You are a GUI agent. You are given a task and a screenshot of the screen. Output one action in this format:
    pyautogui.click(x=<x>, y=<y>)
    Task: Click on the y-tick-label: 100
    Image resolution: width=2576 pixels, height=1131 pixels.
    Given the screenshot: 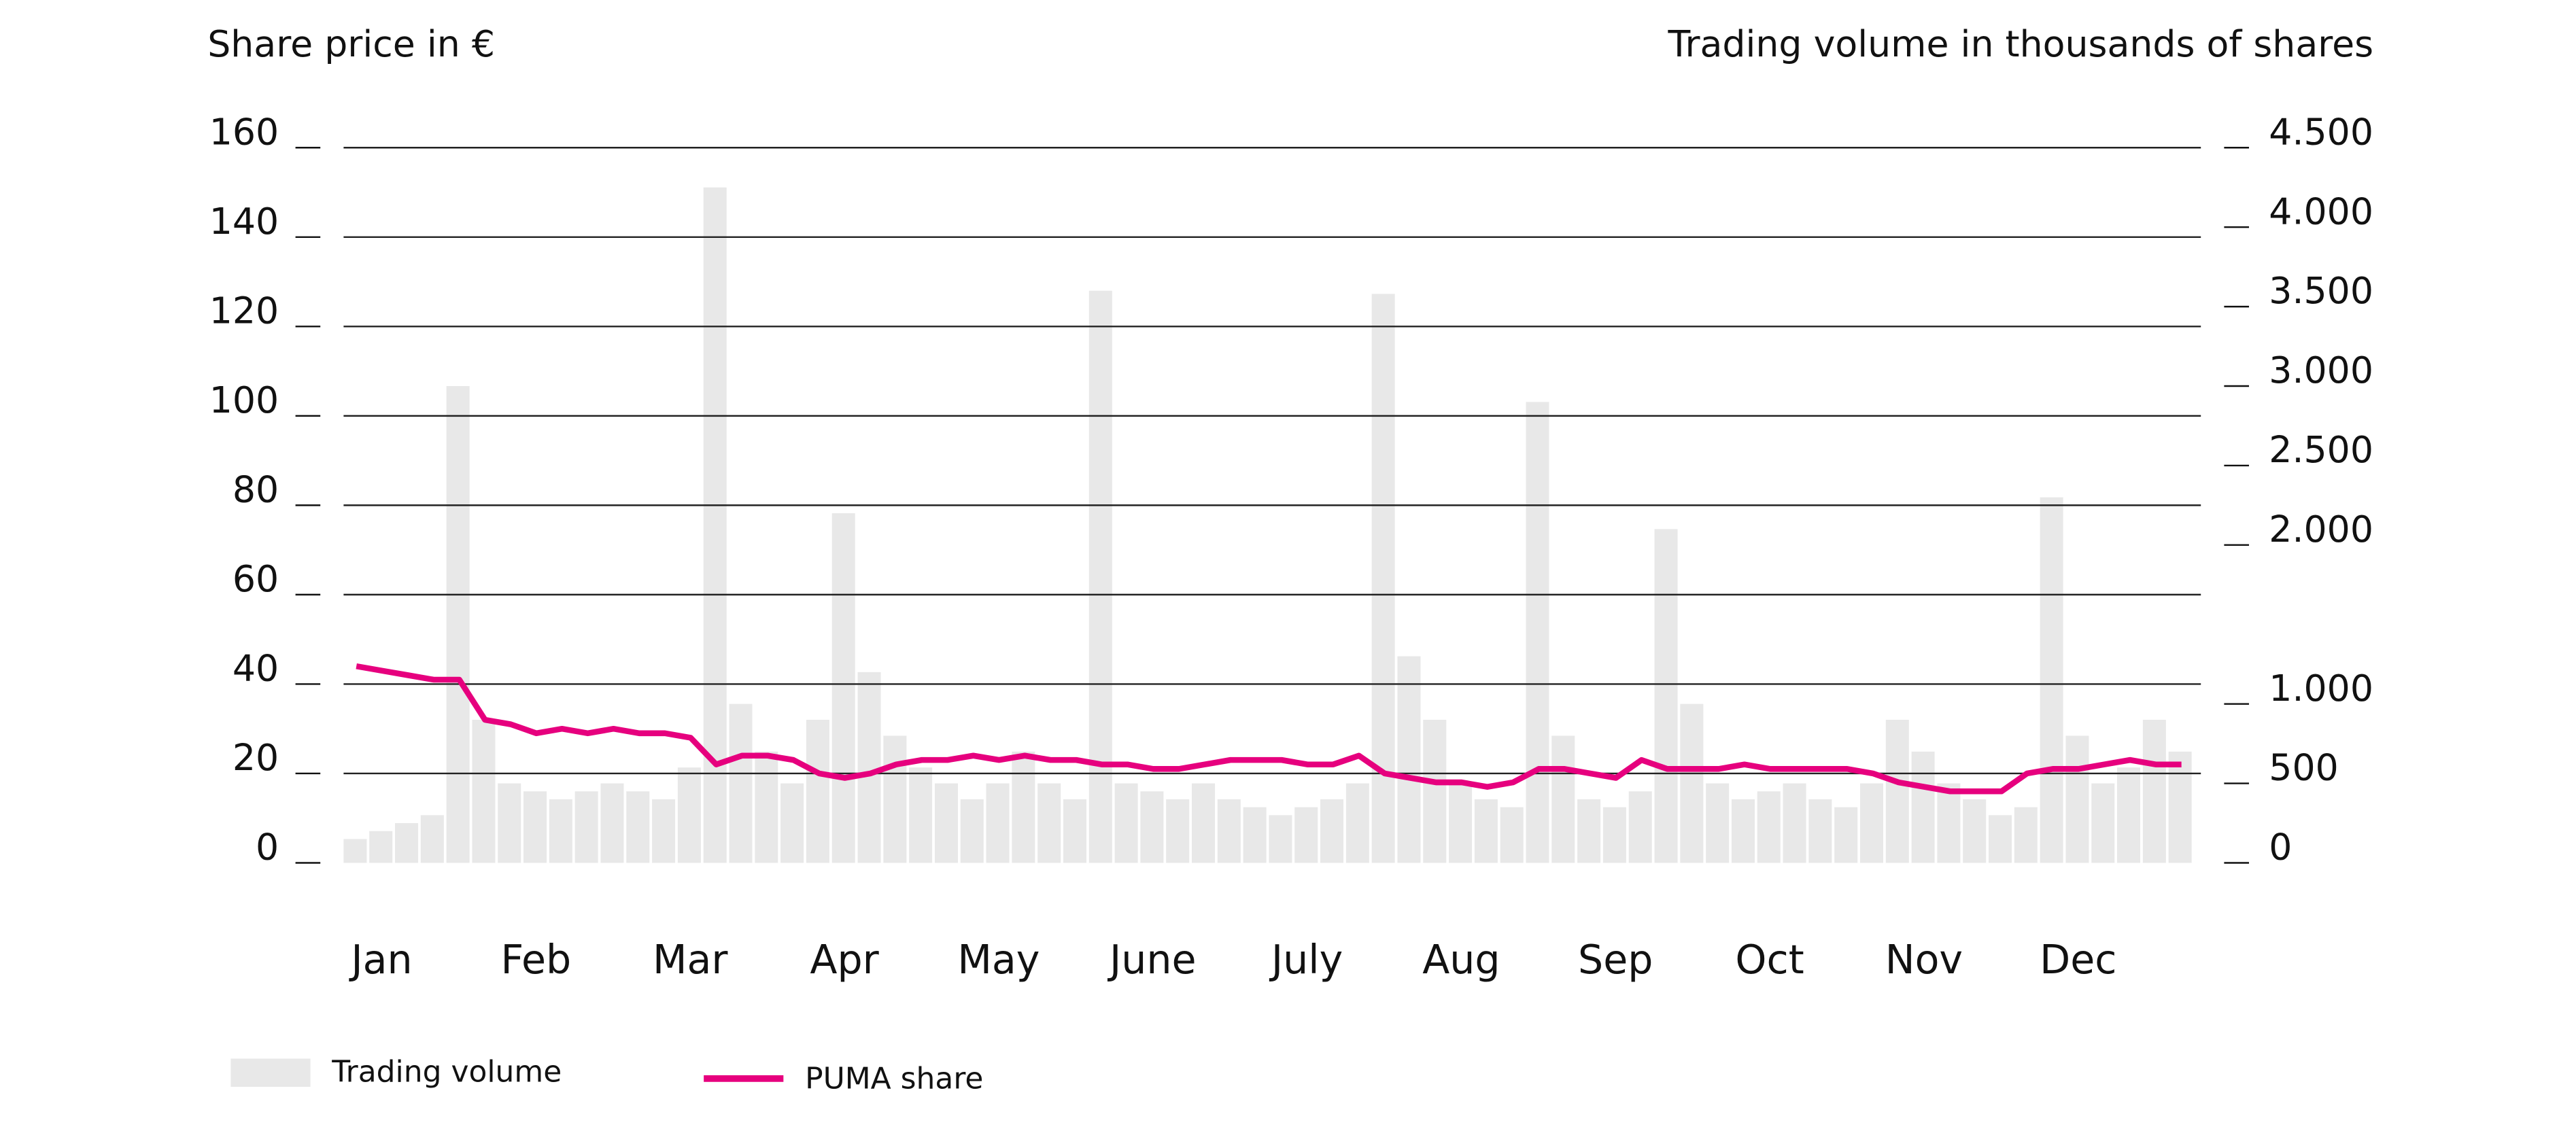 What is the action you would take?
    pyautogui.click(x=244, y=400)
    